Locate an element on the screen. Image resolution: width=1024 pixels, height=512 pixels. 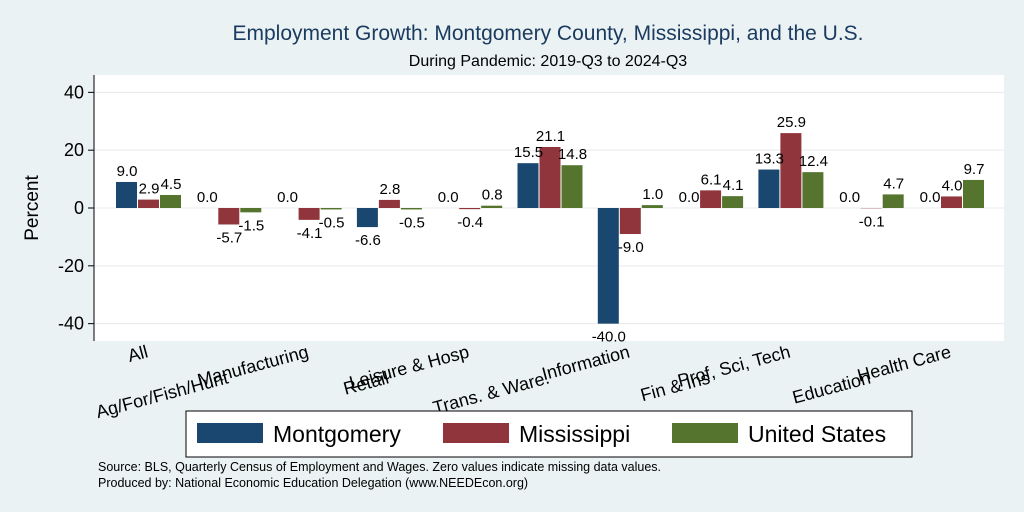
data-label: 4.0 is located at coordinates (952, 185).